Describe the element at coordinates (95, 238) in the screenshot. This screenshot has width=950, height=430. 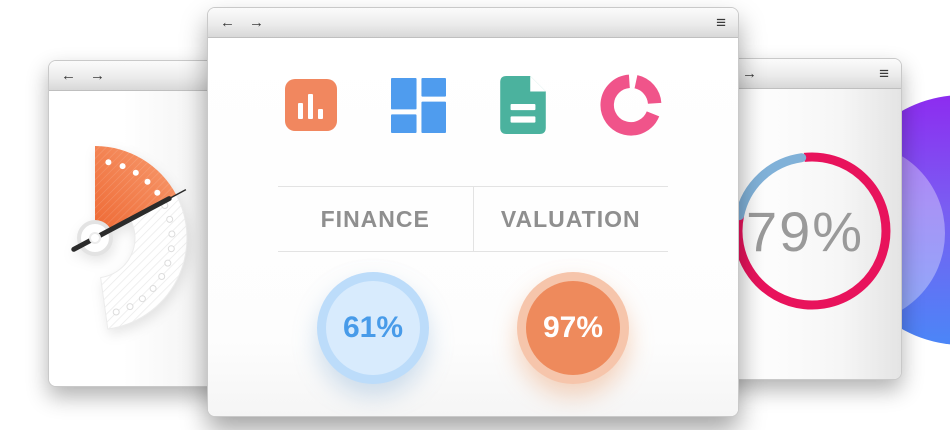
I see `gauge-hub-cap` at that location.